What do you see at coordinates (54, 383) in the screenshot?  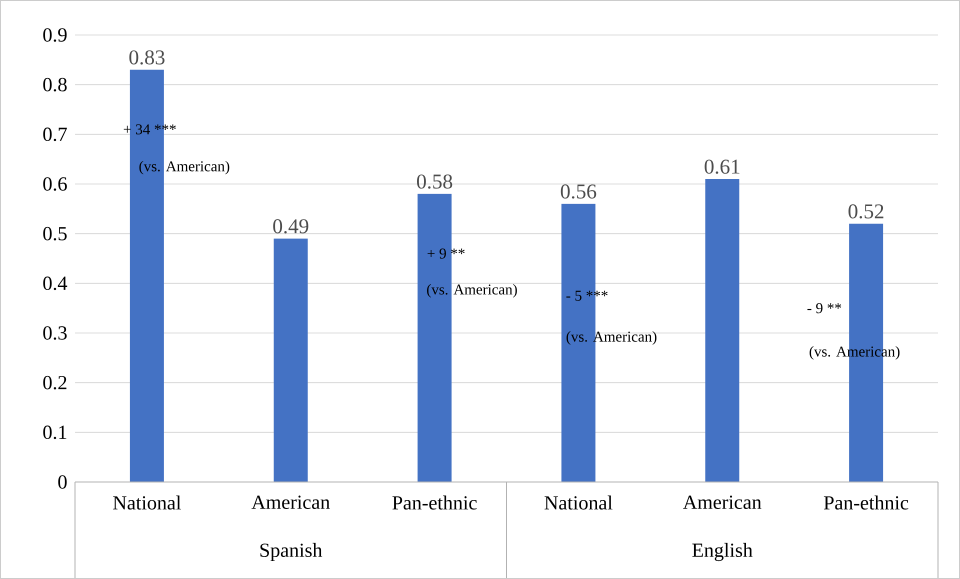 I see `y-tick-label: 0.2` at bounding box center [54, 383].